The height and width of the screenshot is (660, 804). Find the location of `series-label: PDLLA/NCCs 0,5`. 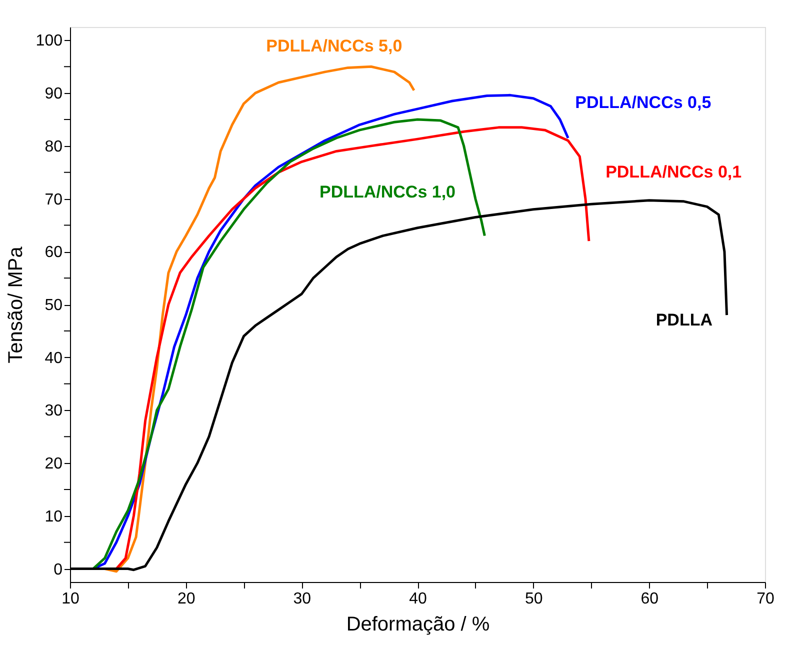

series-label: PDLLA/NCCs 0,5 is located at coordinates (643, 102).